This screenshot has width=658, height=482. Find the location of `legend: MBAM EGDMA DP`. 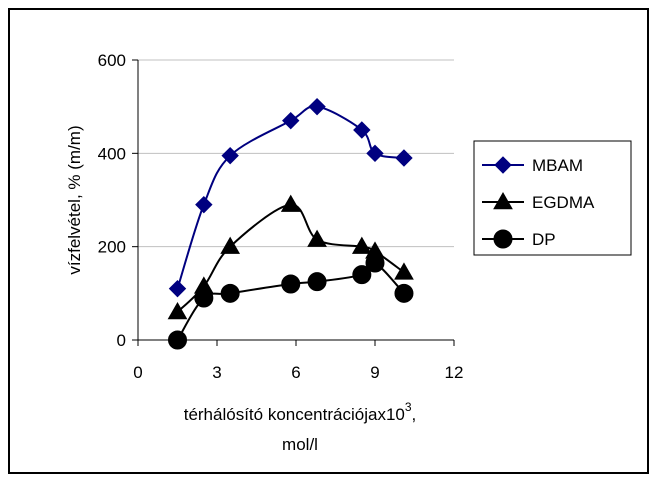

legend: MBAM EGDMA DP is located at coordinates (552, 198).